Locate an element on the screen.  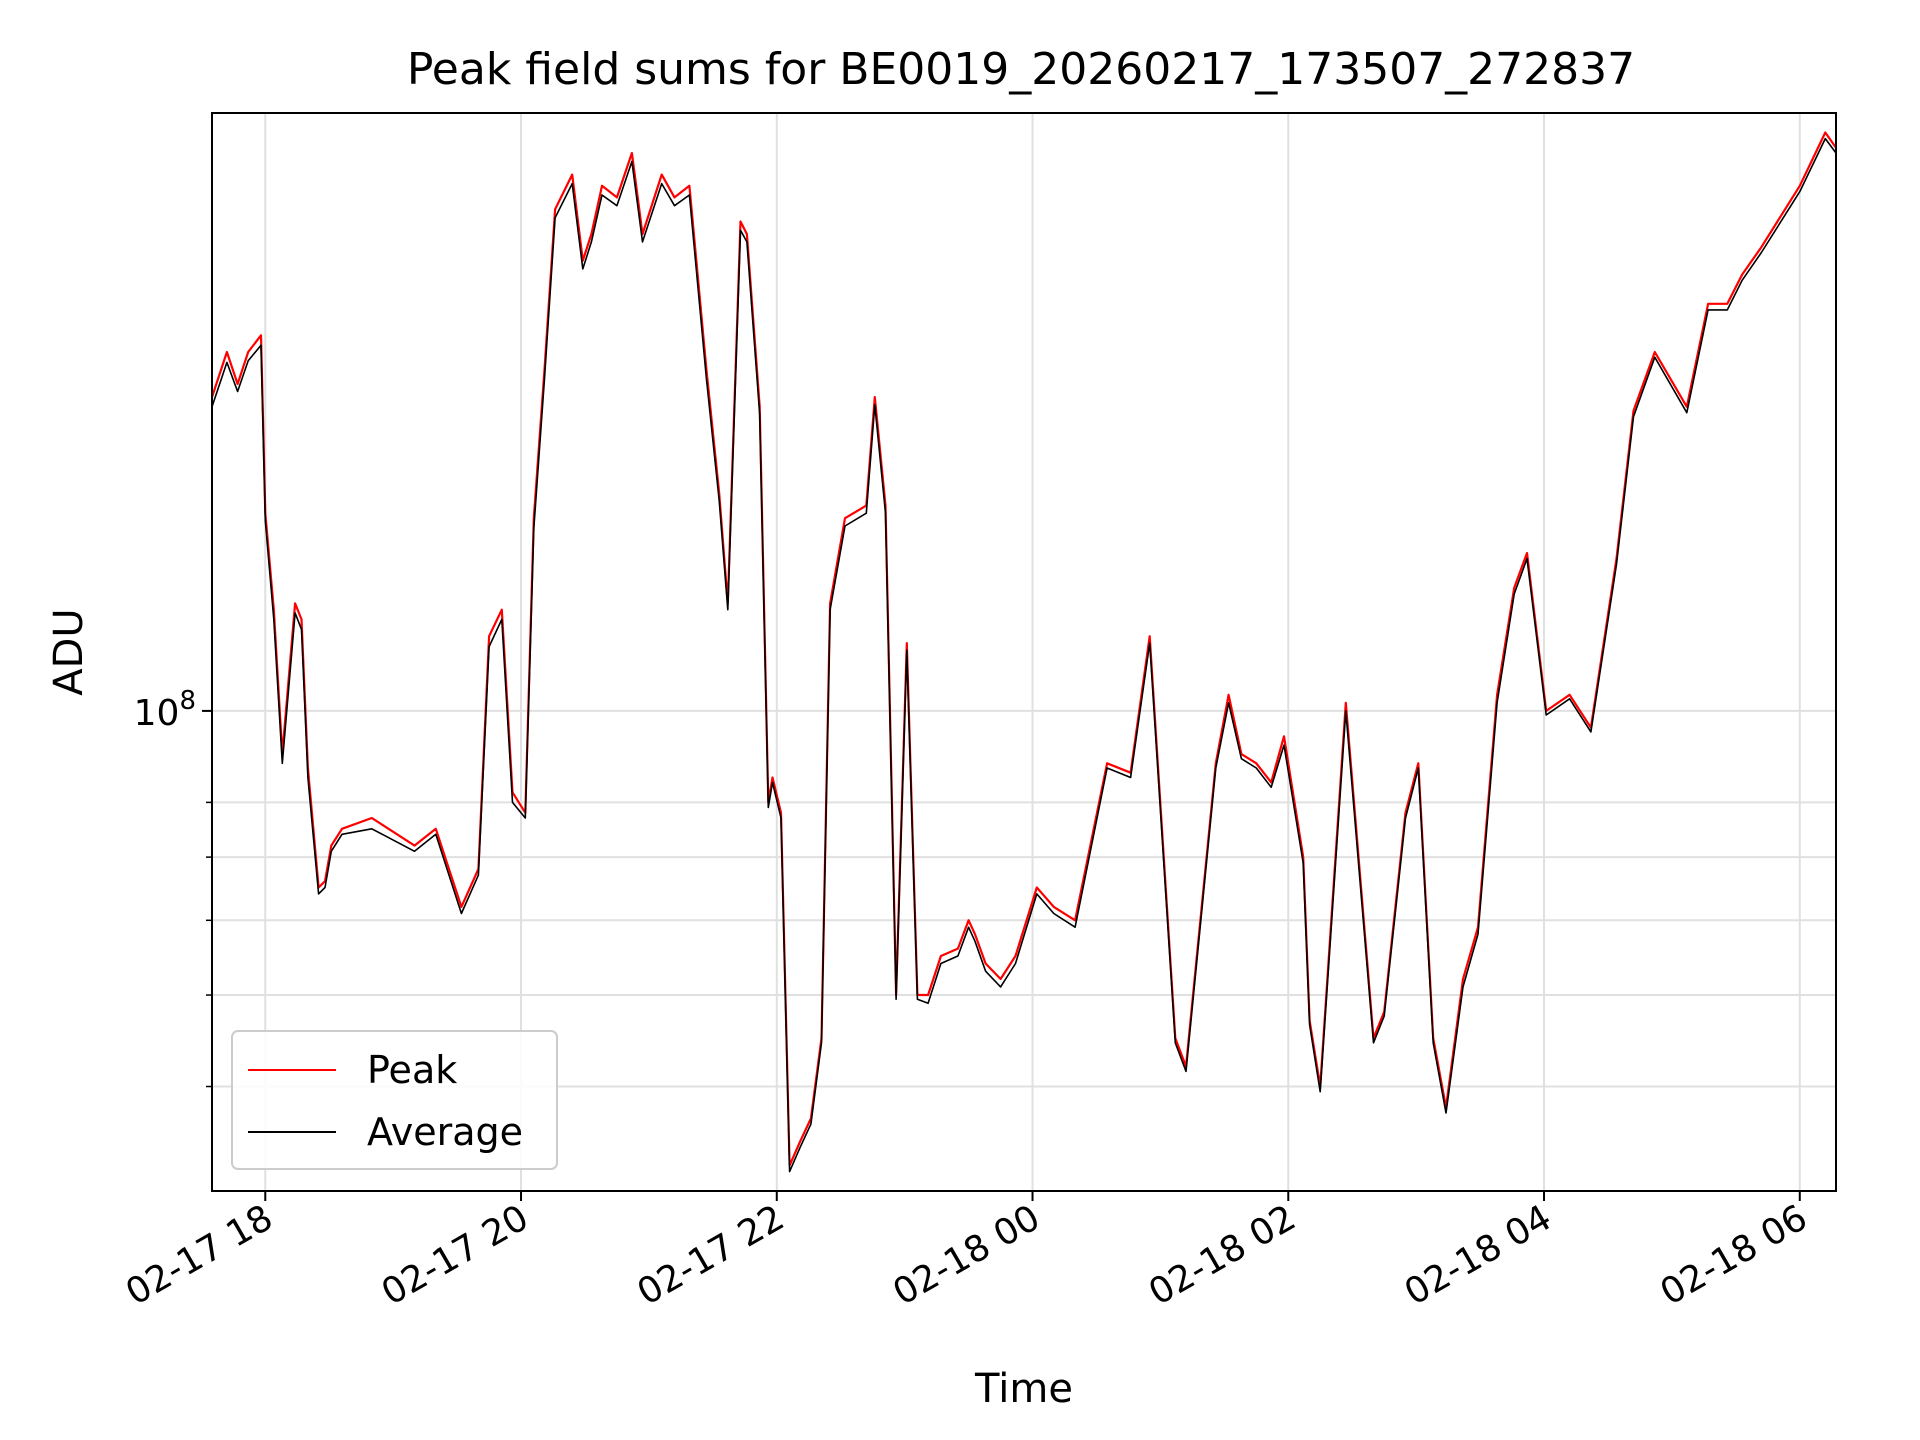
legend: Peak Average is located at coordinates (394, 1100).